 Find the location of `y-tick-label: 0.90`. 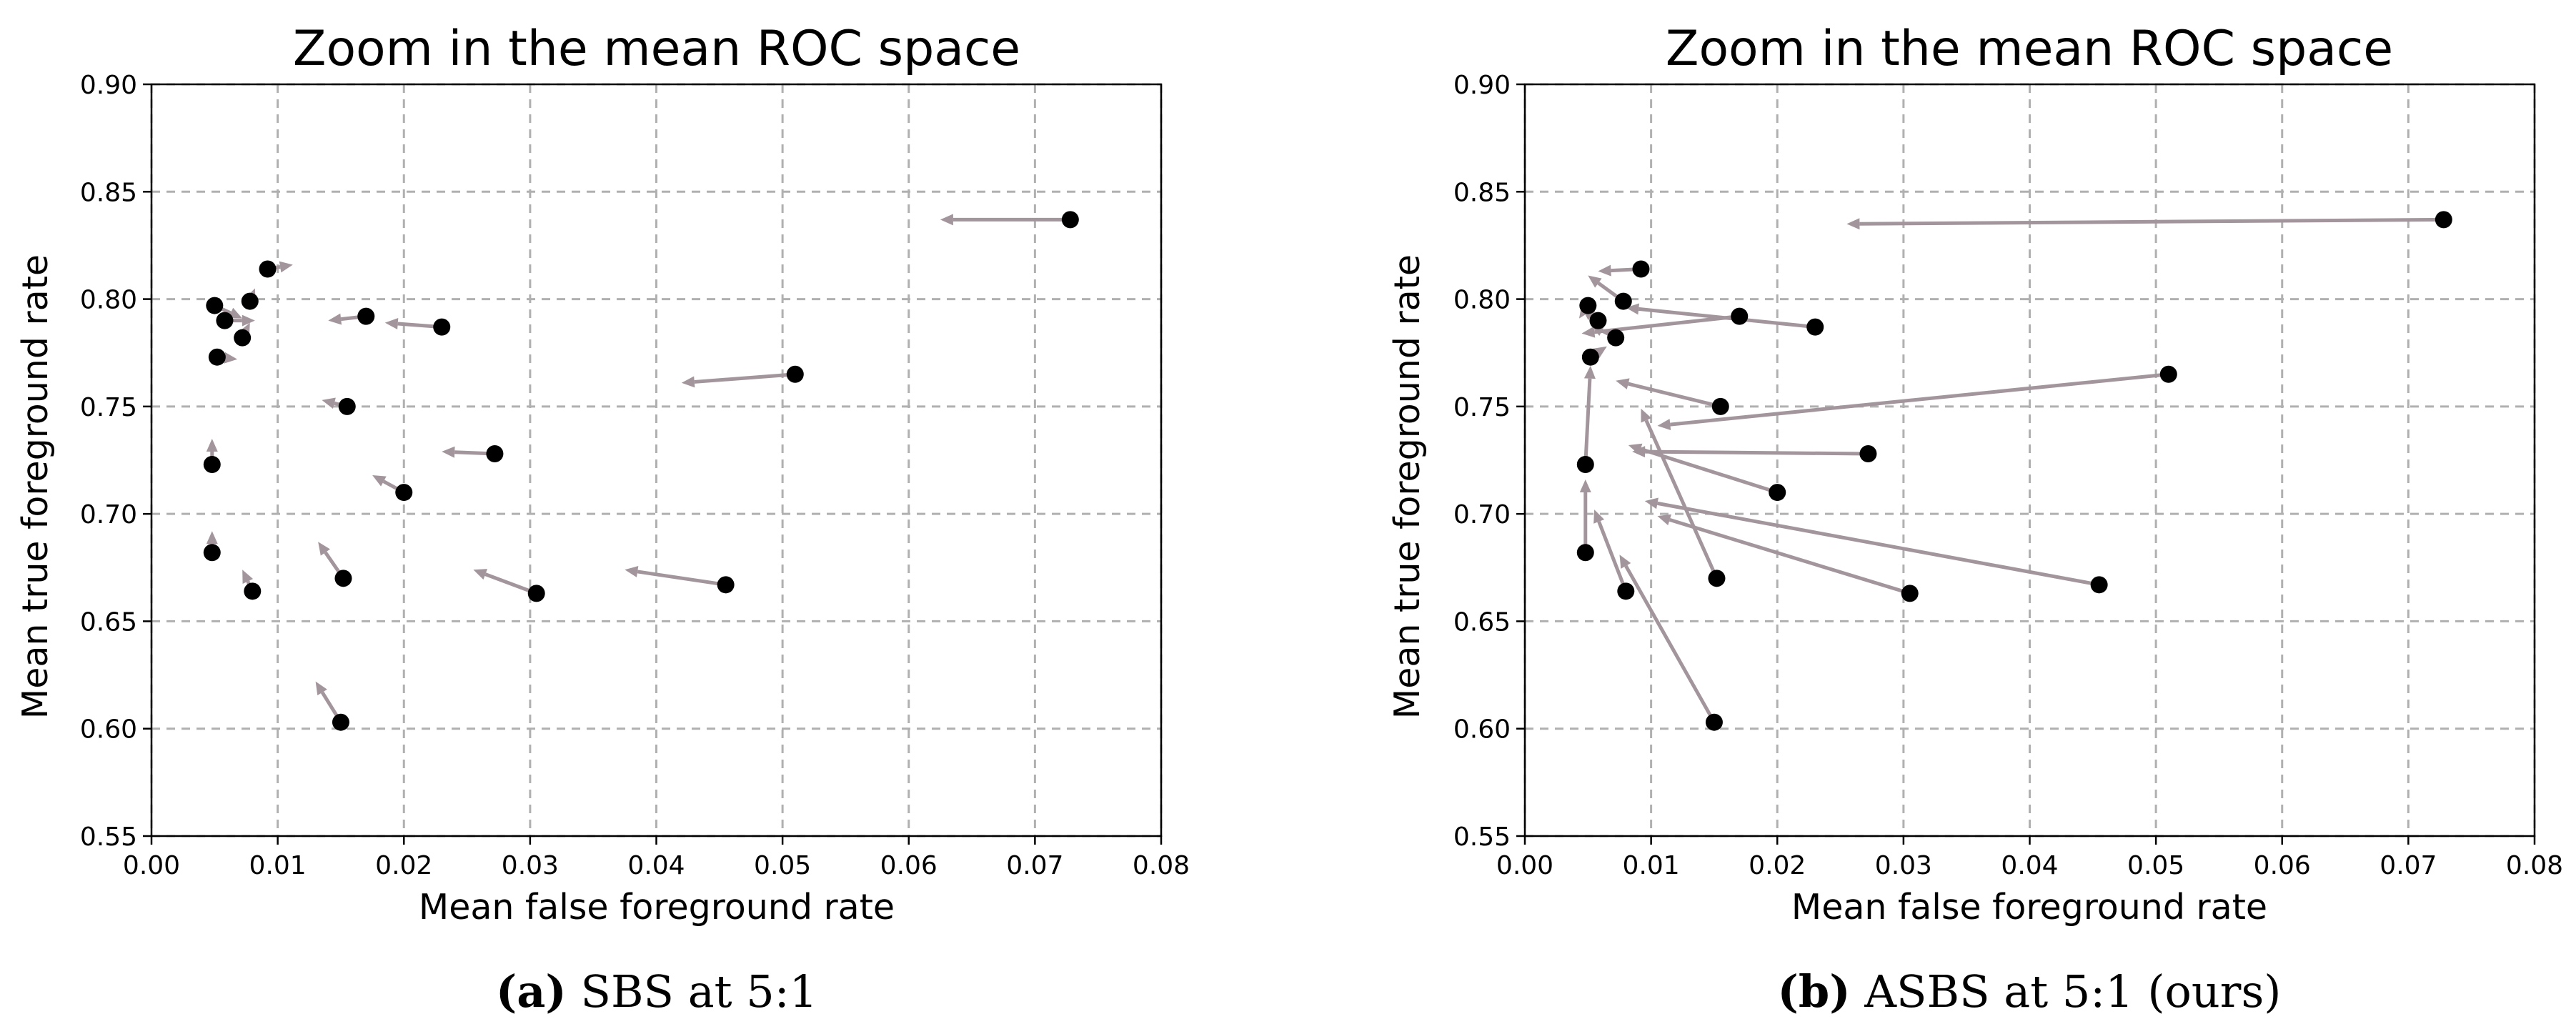

y-tick-label: 0.90 is located at coordinates (108, 85).